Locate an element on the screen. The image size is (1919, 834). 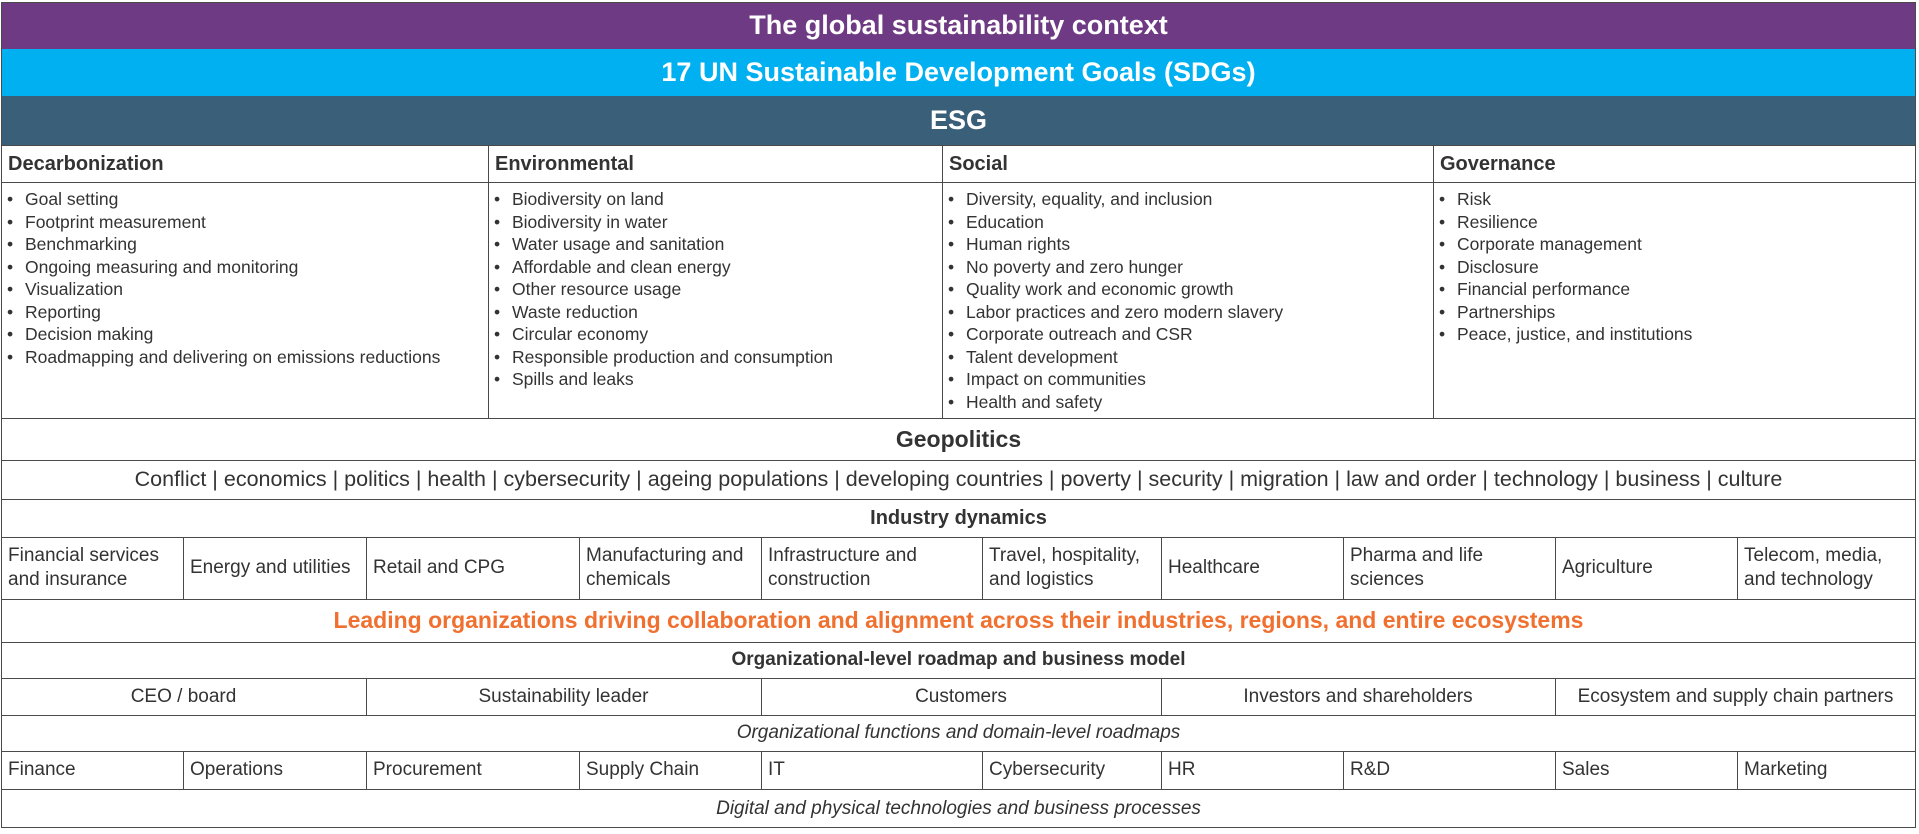
list-item: Biodiversity on land is located at coordinates (715, 199).